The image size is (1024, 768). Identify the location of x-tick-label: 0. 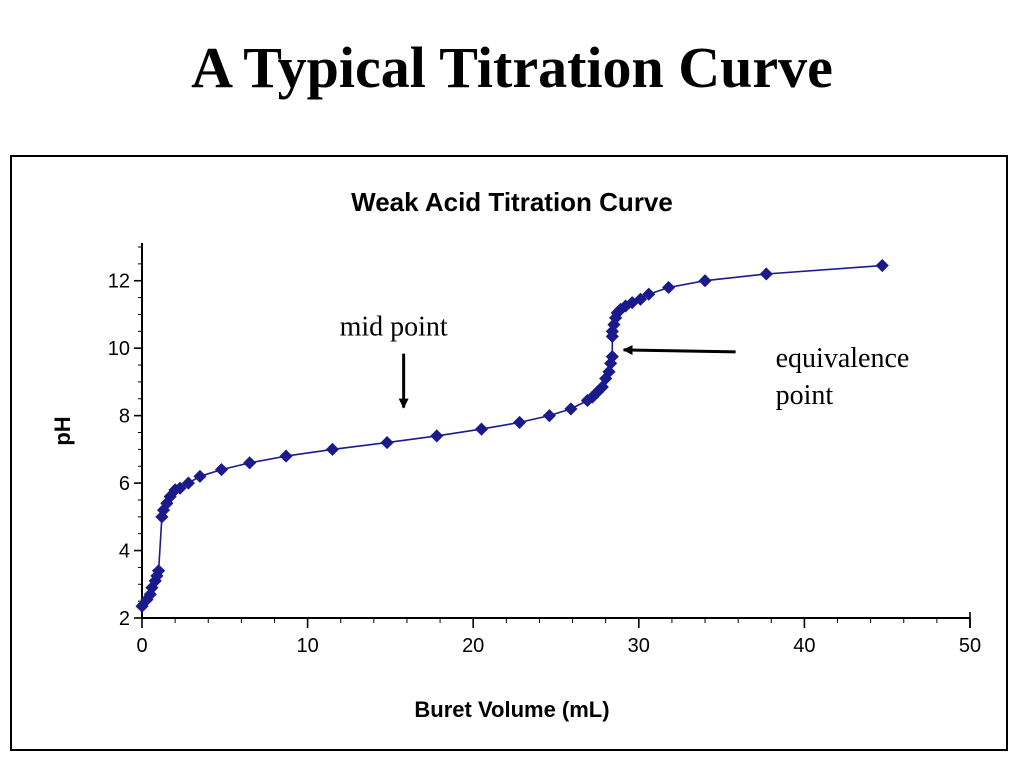
(141, 646).